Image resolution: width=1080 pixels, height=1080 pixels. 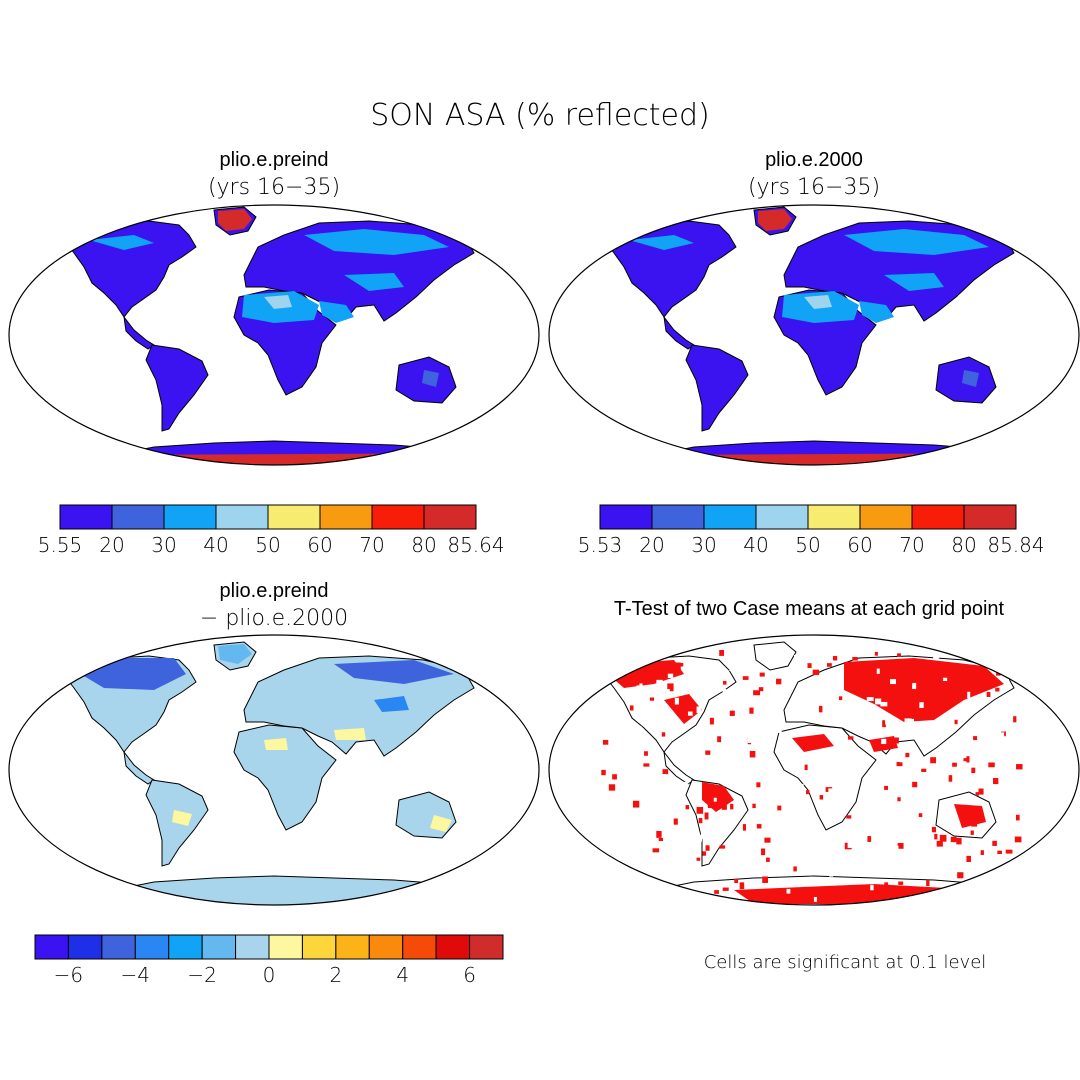 What do you see at coordinates (911, 545) in the screenshot?
I see `colorbar-tick-label: 70` at bounding box center [911, 545].